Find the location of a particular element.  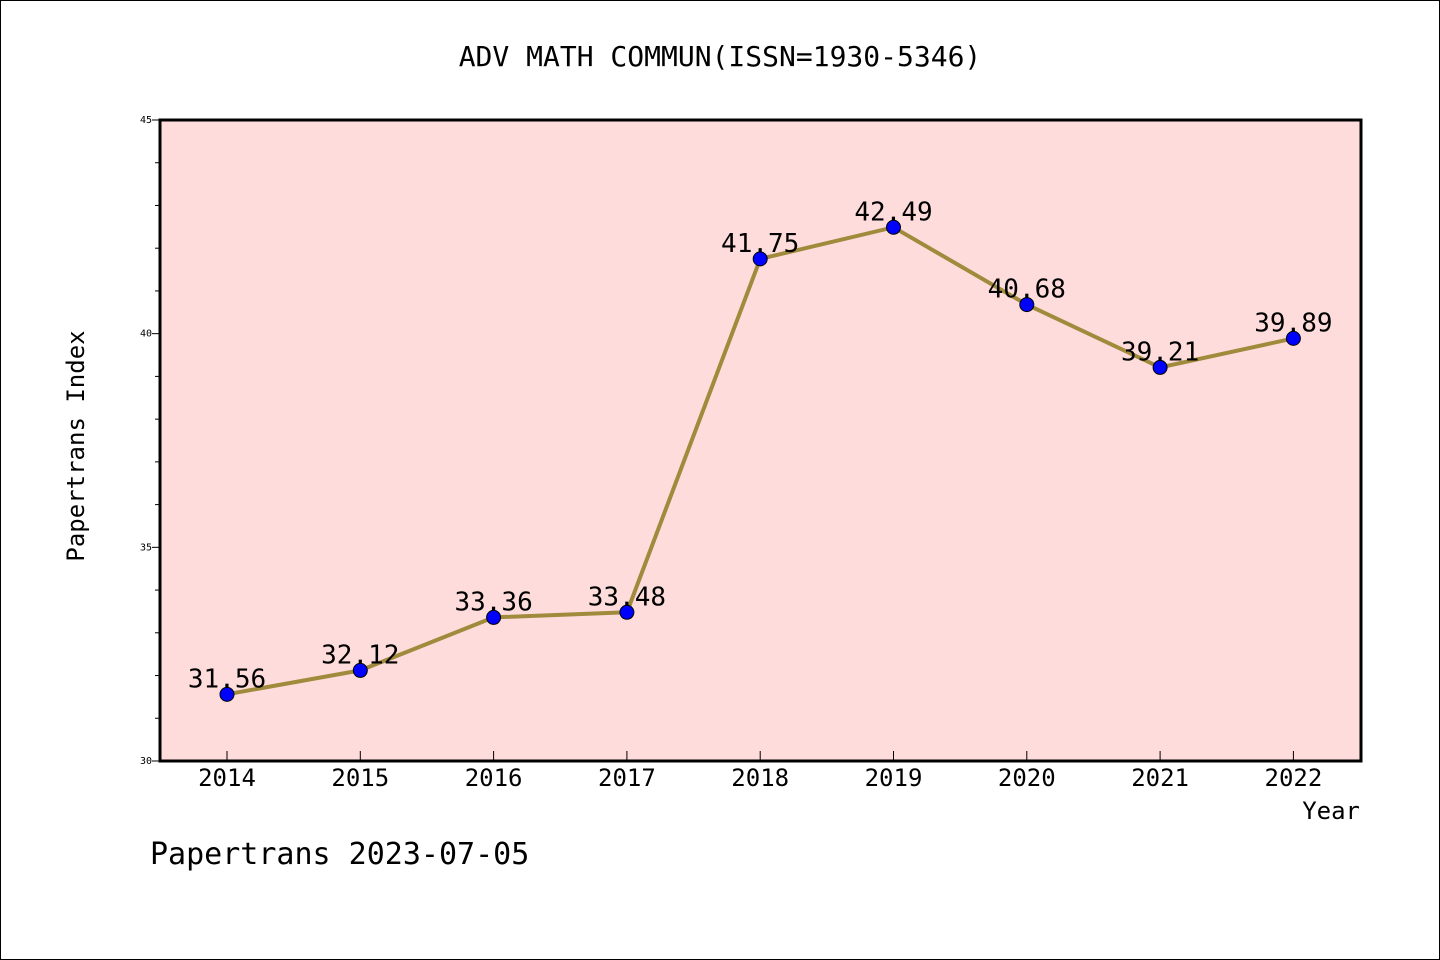

x-tick-label: 2014 is located at coordinates (227, 778).